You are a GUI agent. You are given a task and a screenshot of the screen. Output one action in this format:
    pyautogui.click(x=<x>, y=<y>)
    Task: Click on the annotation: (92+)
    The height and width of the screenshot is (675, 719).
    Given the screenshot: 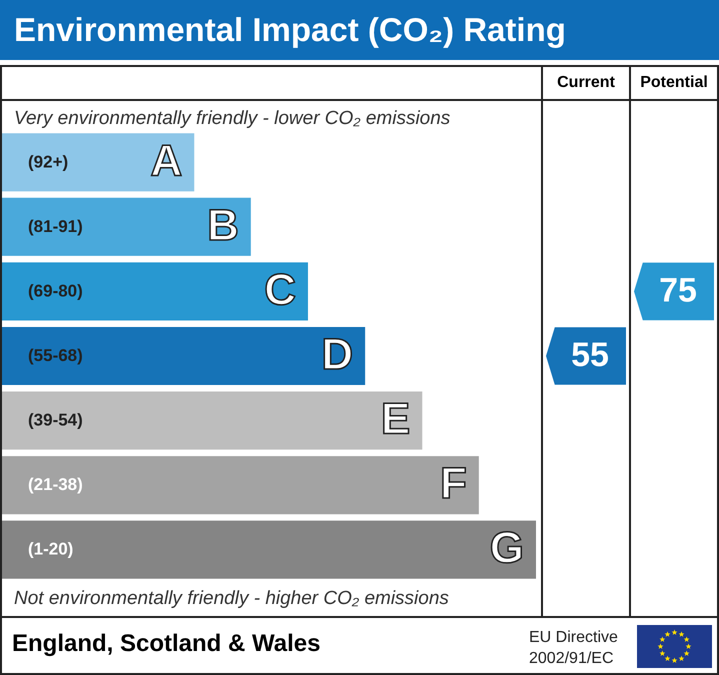 What is the action you would take?
    pyautogui.click(x=48, y=162)
    